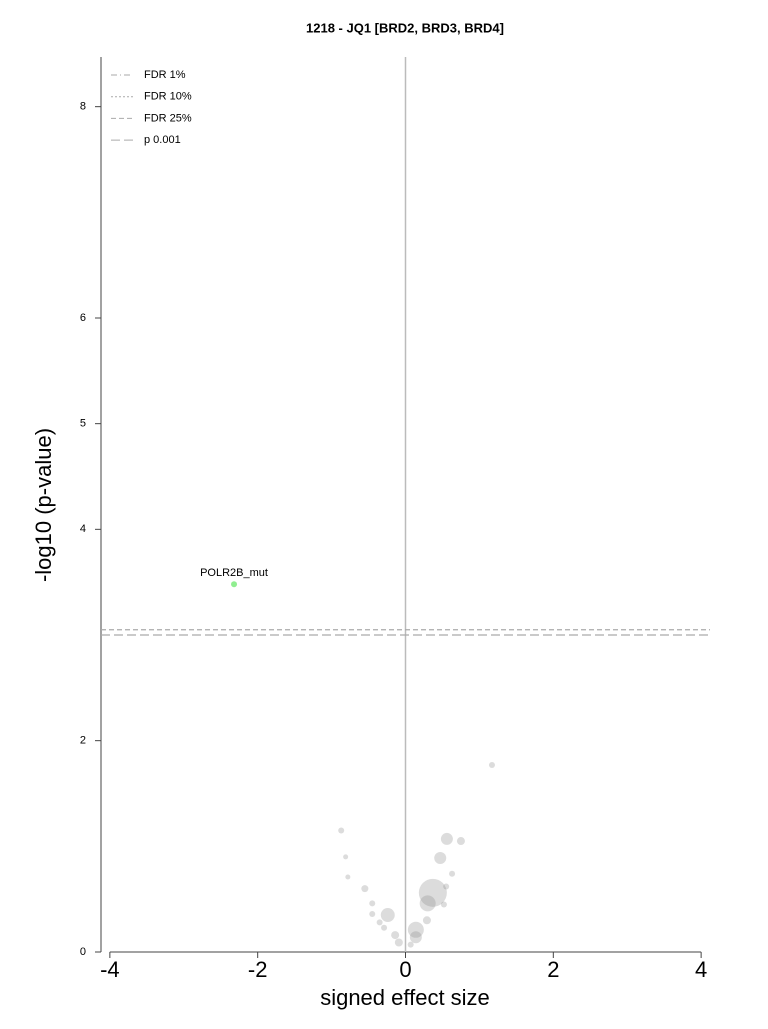  I want to click on legend-label: p 0.001, so click(162, 140).